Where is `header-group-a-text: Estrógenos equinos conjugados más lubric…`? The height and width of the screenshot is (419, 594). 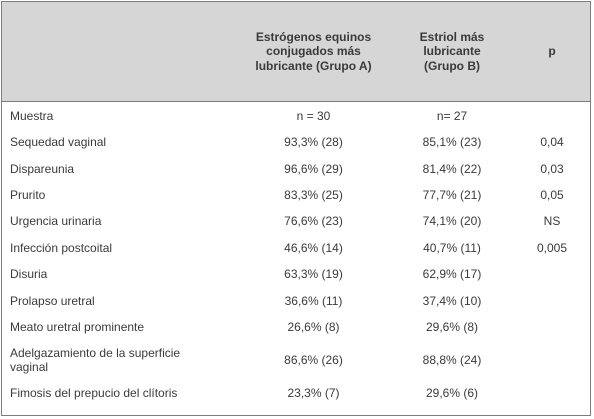
header-group-a-text: Estrógenos equinos conjugados más lubric… is located at coordinates (313, 51).